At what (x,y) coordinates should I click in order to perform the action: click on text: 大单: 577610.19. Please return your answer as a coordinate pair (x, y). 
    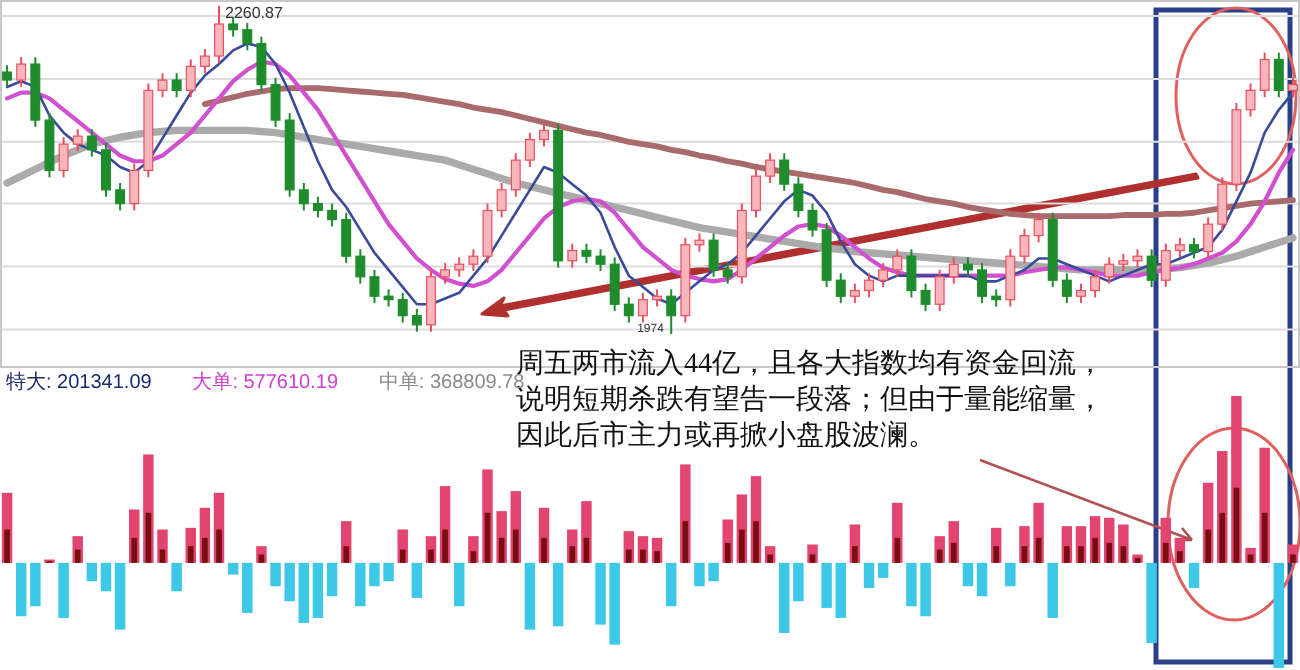
    Looking at the image, I should click on (265, 382).